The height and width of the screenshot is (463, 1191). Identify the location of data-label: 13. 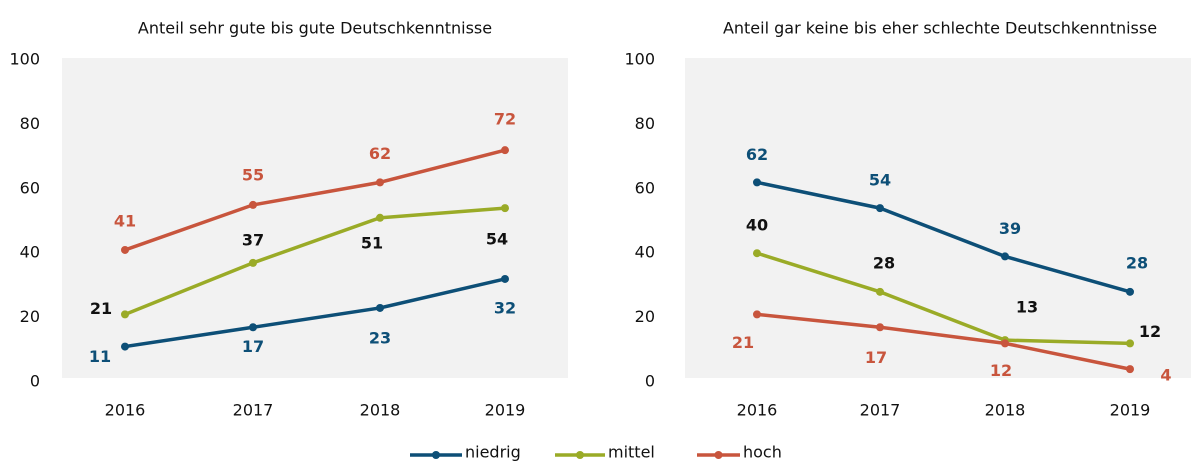
(1027, 307).